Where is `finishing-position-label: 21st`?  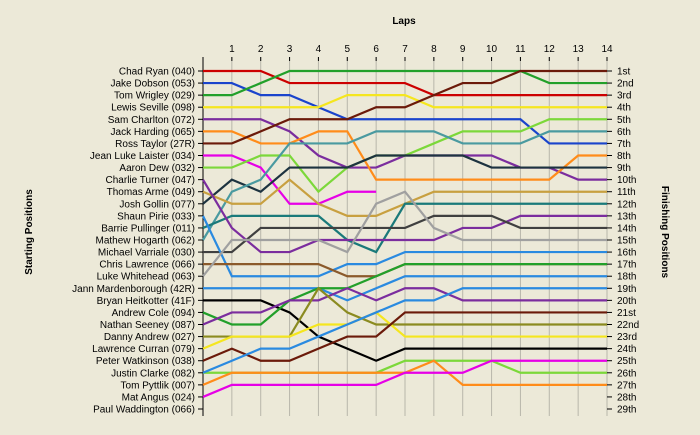
finishing-position-label: 21st is located at coordinates (626, 313).